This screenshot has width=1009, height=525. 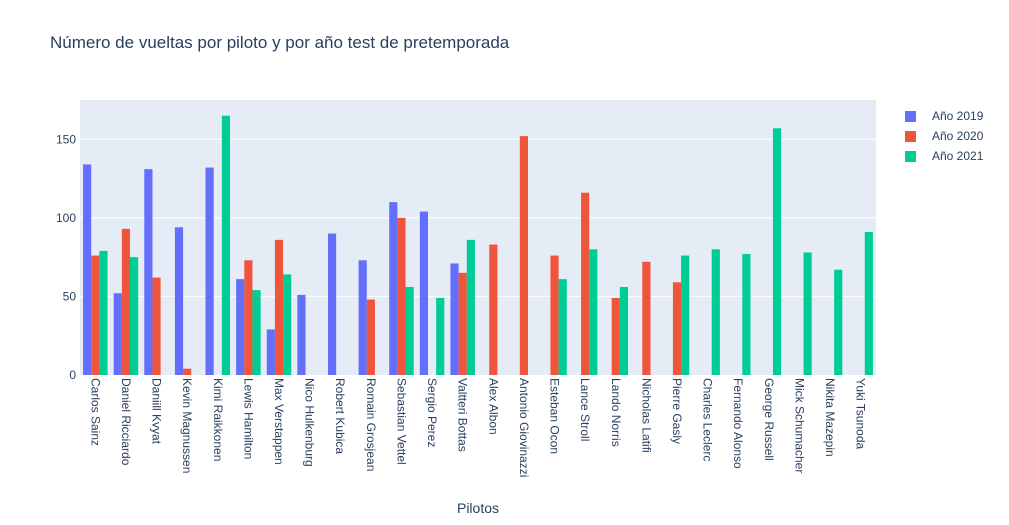 What do you see at coordinates (340, 416) in the screenshot?
I see `x-tick-label: Robert Kubica` at bounding box center [340, 416].